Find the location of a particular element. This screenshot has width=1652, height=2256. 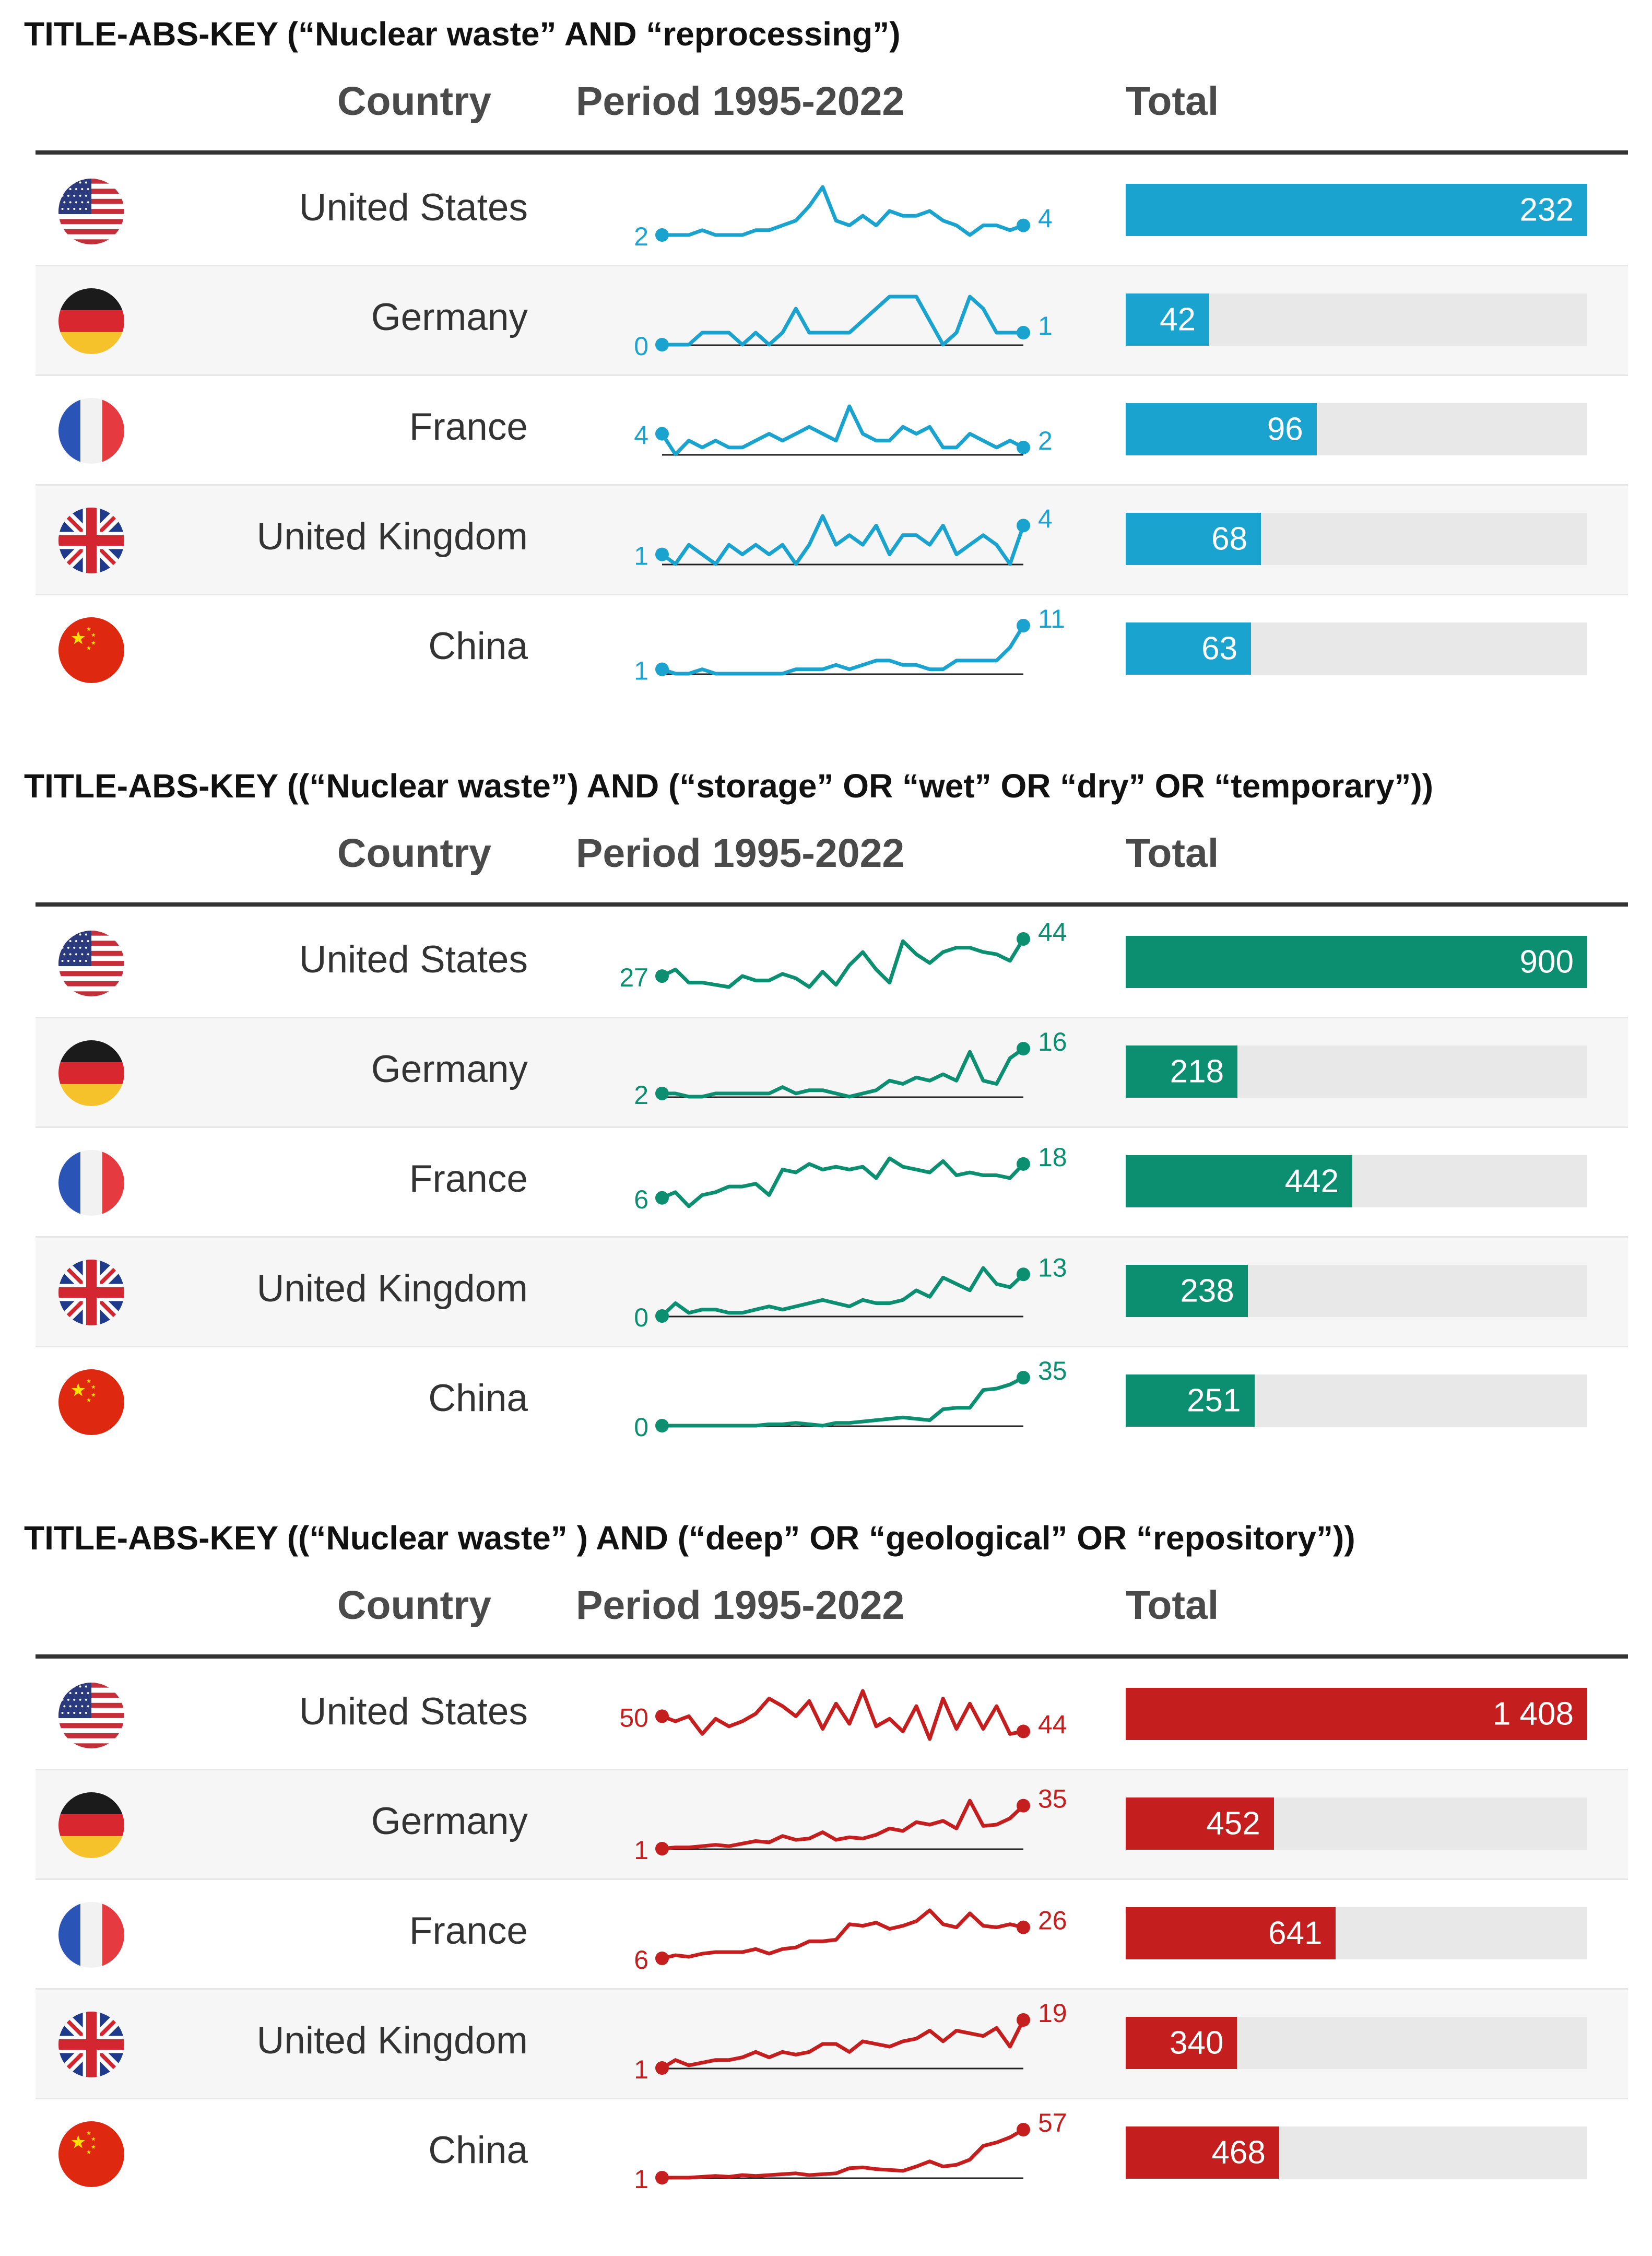

table-row: United Kingdom 1 19 340 is located at coordinates (832, 2045).